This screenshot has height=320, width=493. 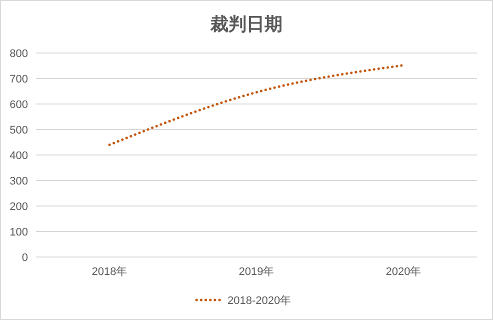 What do you see at coordinates (19, 54) in the screenshot?
I see `y-tick-label: 800` at bounding box center [19, 54].